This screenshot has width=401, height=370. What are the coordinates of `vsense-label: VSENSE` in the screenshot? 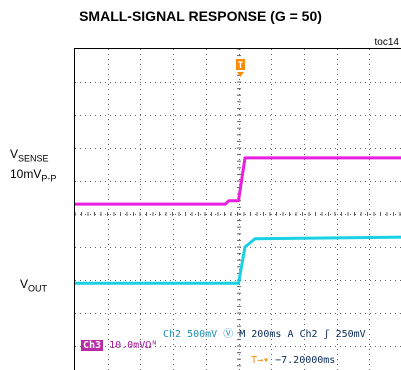 It's located at (29, 155).